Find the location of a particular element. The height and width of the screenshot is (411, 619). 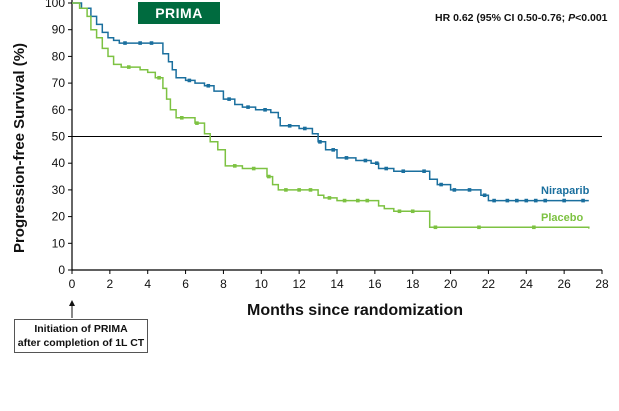

y-tick-label: 50 is located at coordinates (59, 137).